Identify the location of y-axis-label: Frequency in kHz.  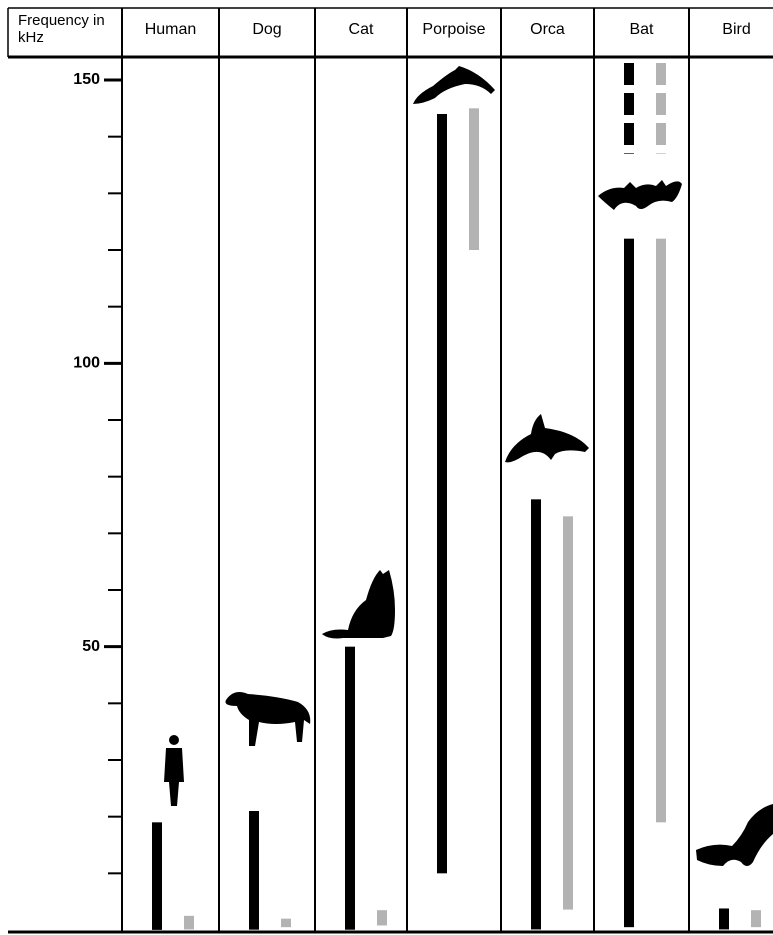
(61, 29).